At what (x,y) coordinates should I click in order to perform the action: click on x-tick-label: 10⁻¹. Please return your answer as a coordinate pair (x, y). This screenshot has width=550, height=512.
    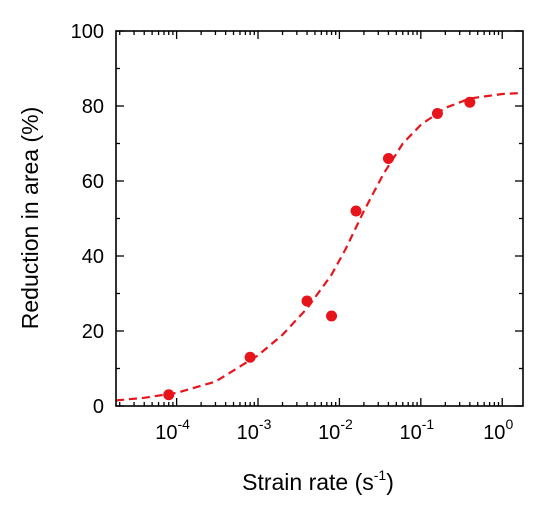
    Looking at the image, I should click on (416, 430).